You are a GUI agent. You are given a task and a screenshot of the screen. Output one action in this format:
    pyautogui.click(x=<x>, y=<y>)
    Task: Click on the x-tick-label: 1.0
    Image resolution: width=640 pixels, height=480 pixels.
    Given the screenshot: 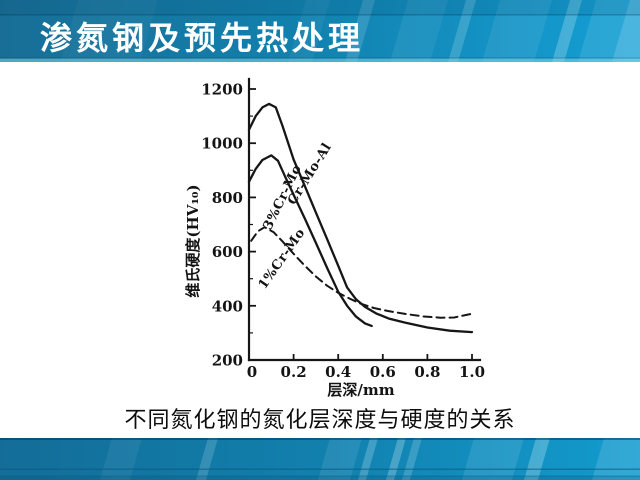 What is the action you would take?
    pyautogui.click(x=472, y=372)
    